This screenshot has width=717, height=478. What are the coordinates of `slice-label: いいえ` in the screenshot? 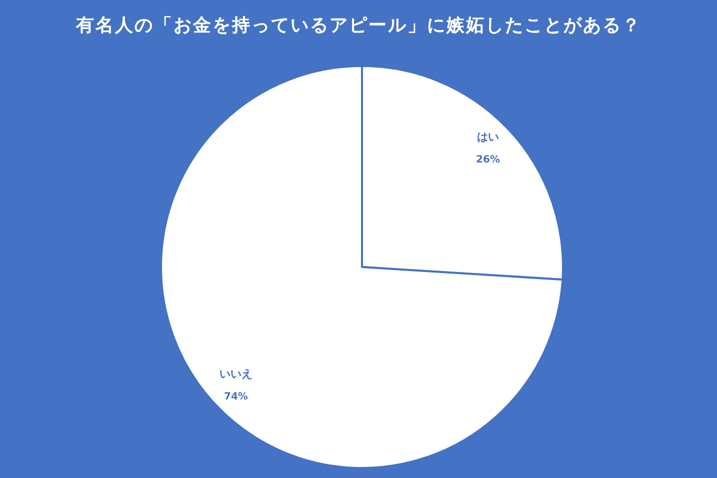 It's located at (235, 373).